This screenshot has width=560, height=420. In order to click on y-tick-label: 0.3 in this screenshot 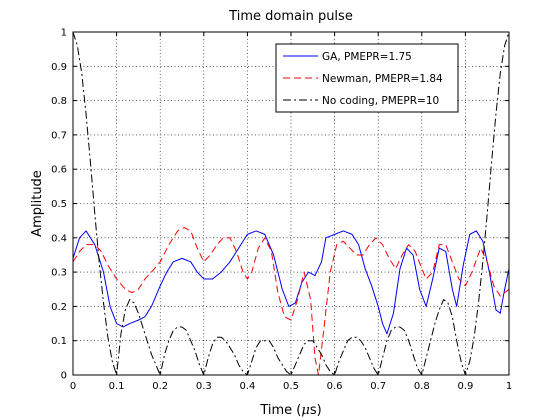, I will do `click(59, 273)`.